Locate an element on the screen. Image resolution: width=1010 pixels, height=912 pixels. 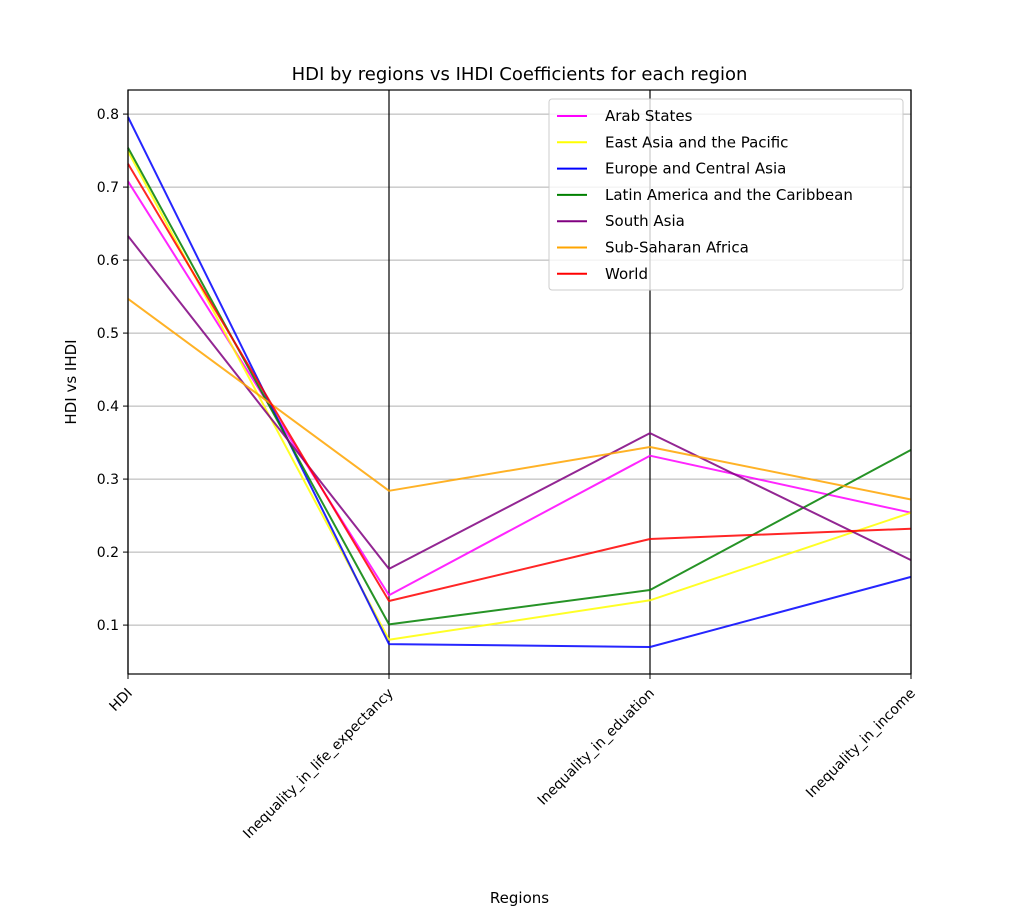
x-tick-label: Inequality_in_income is located at coordinates (861, 744).